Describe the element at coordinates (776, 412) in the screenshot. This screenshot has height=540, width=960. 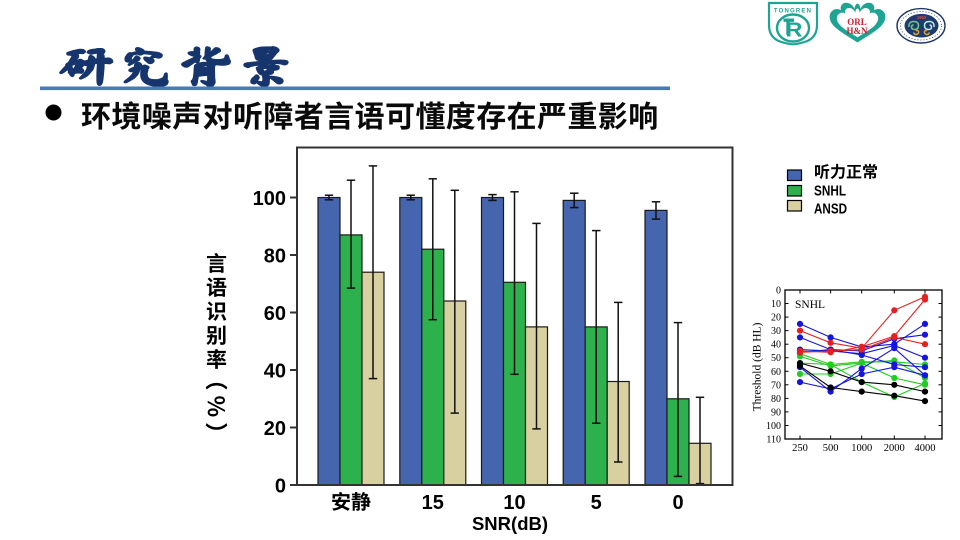
I see `svg-text: 90` at that location.